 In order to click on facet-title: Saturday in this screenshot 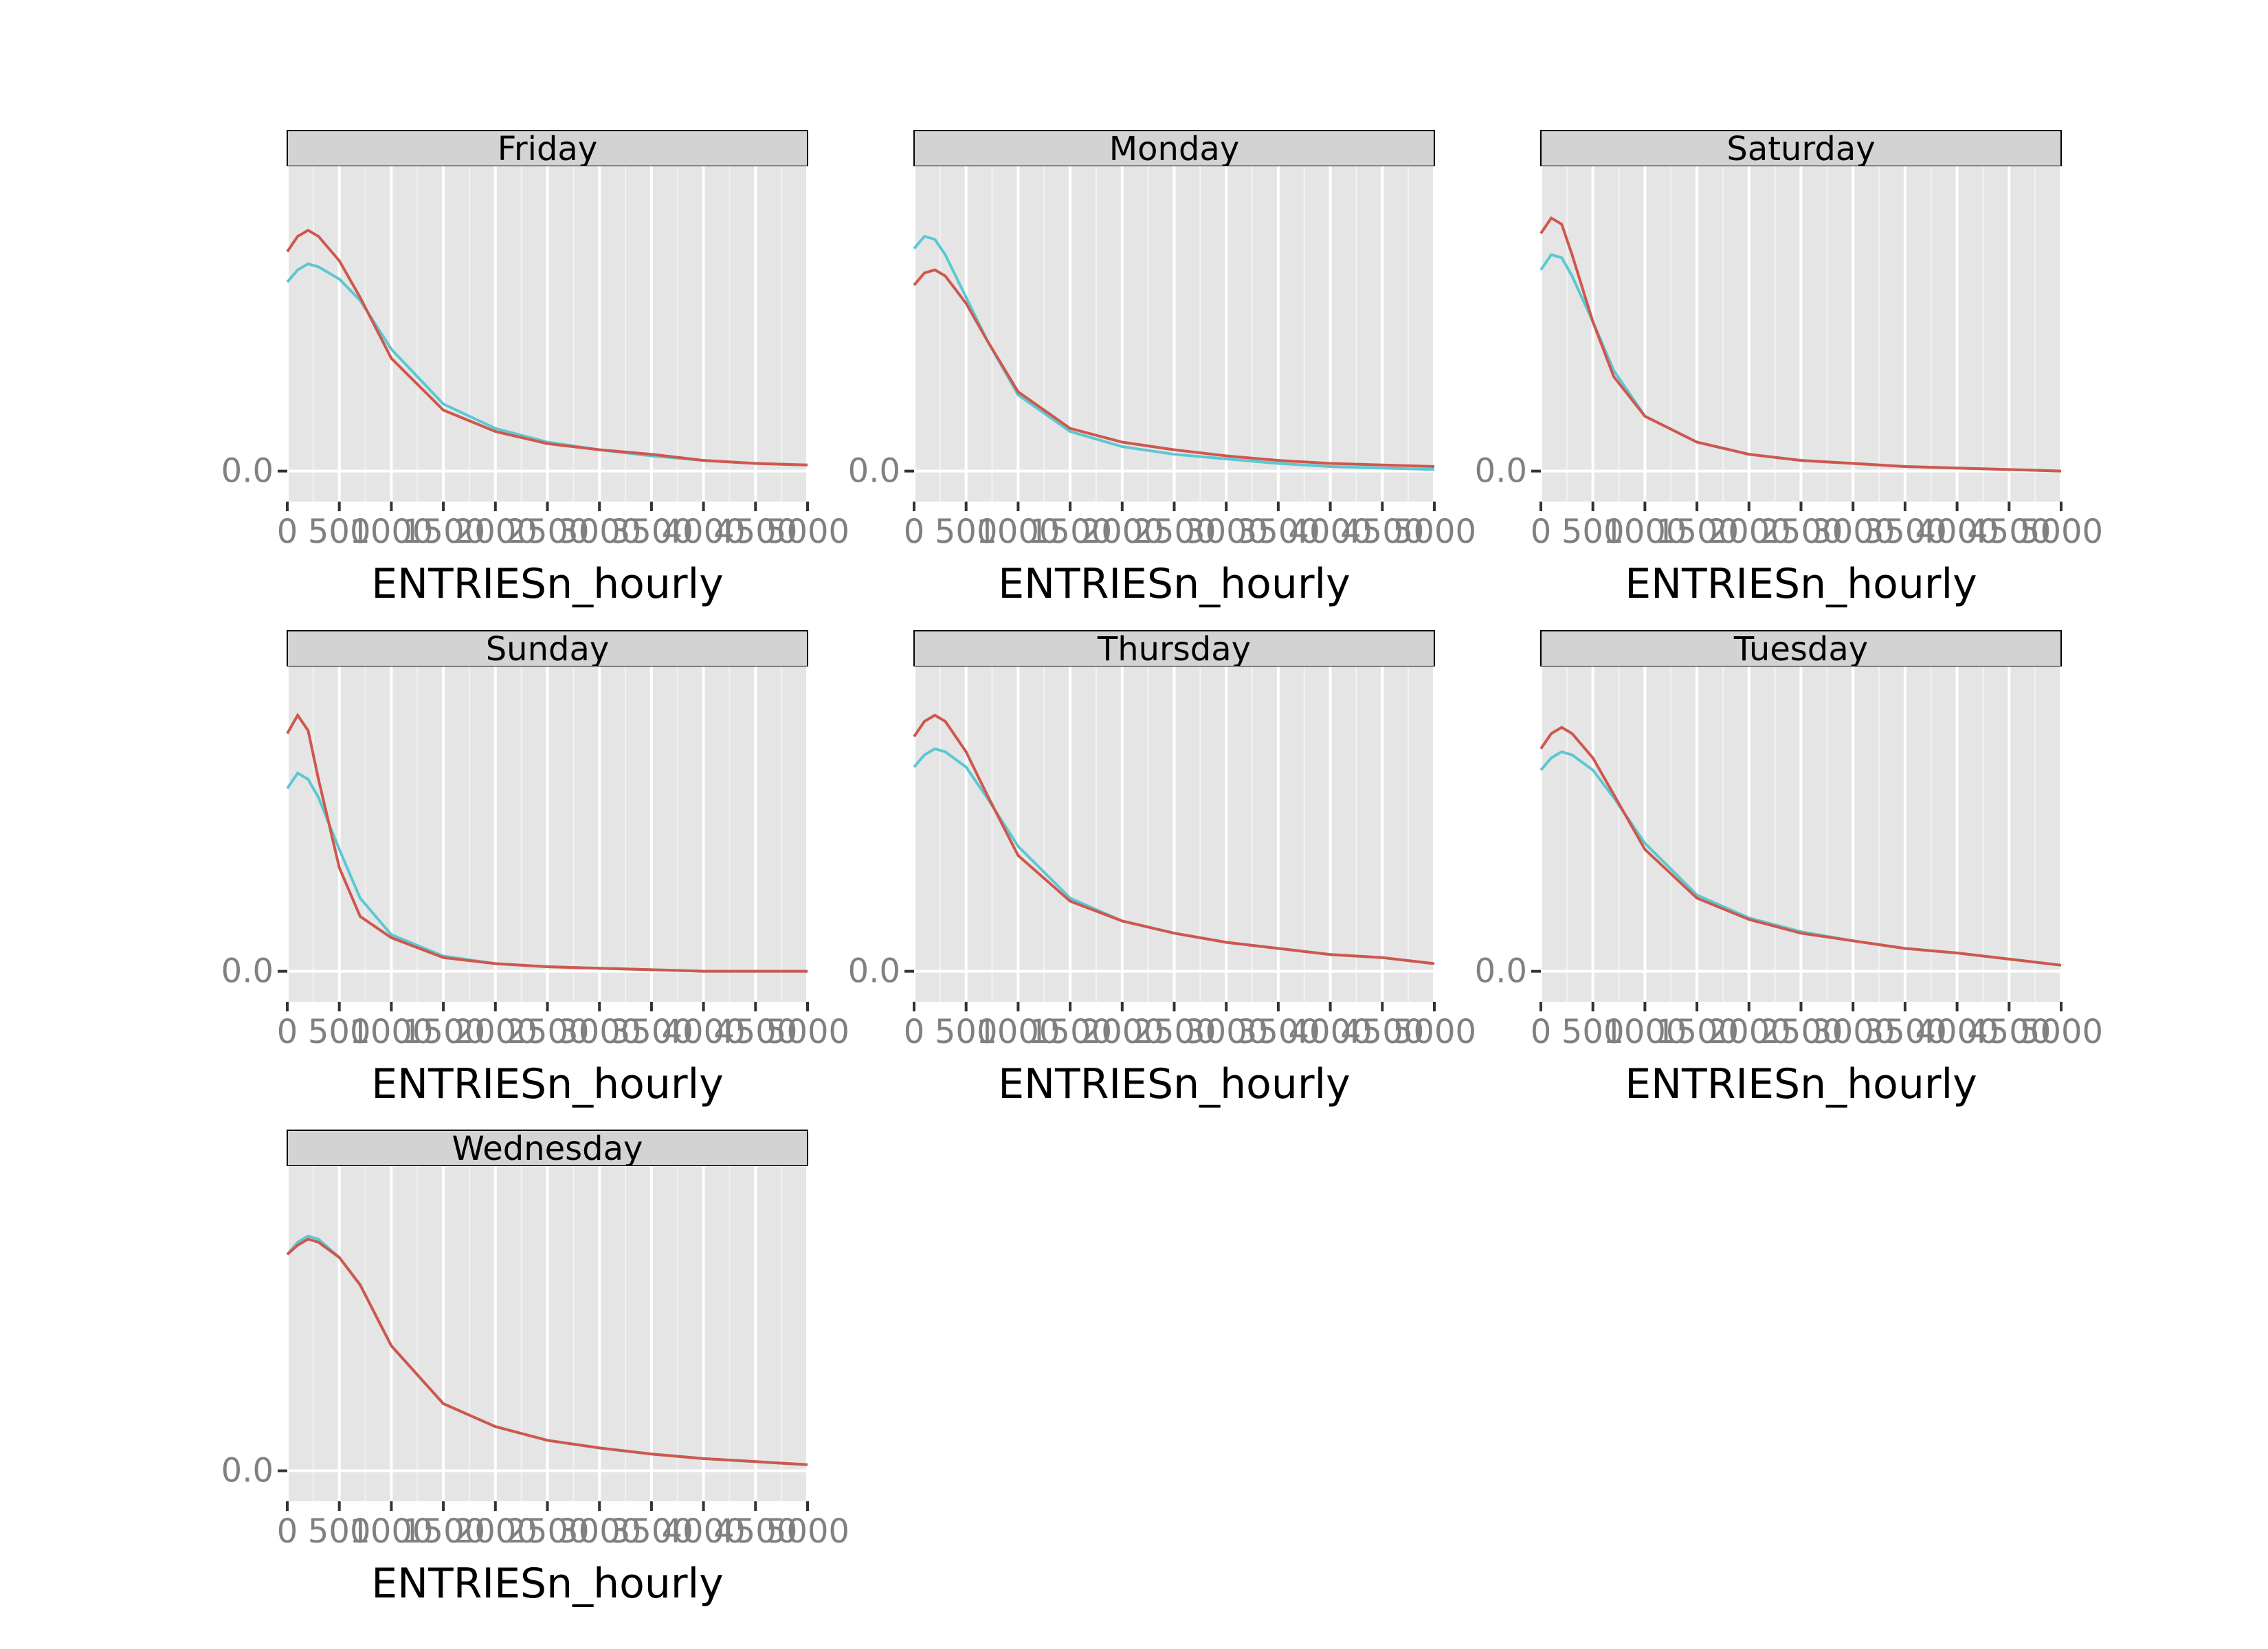, I will do `click(1800, 149)`.